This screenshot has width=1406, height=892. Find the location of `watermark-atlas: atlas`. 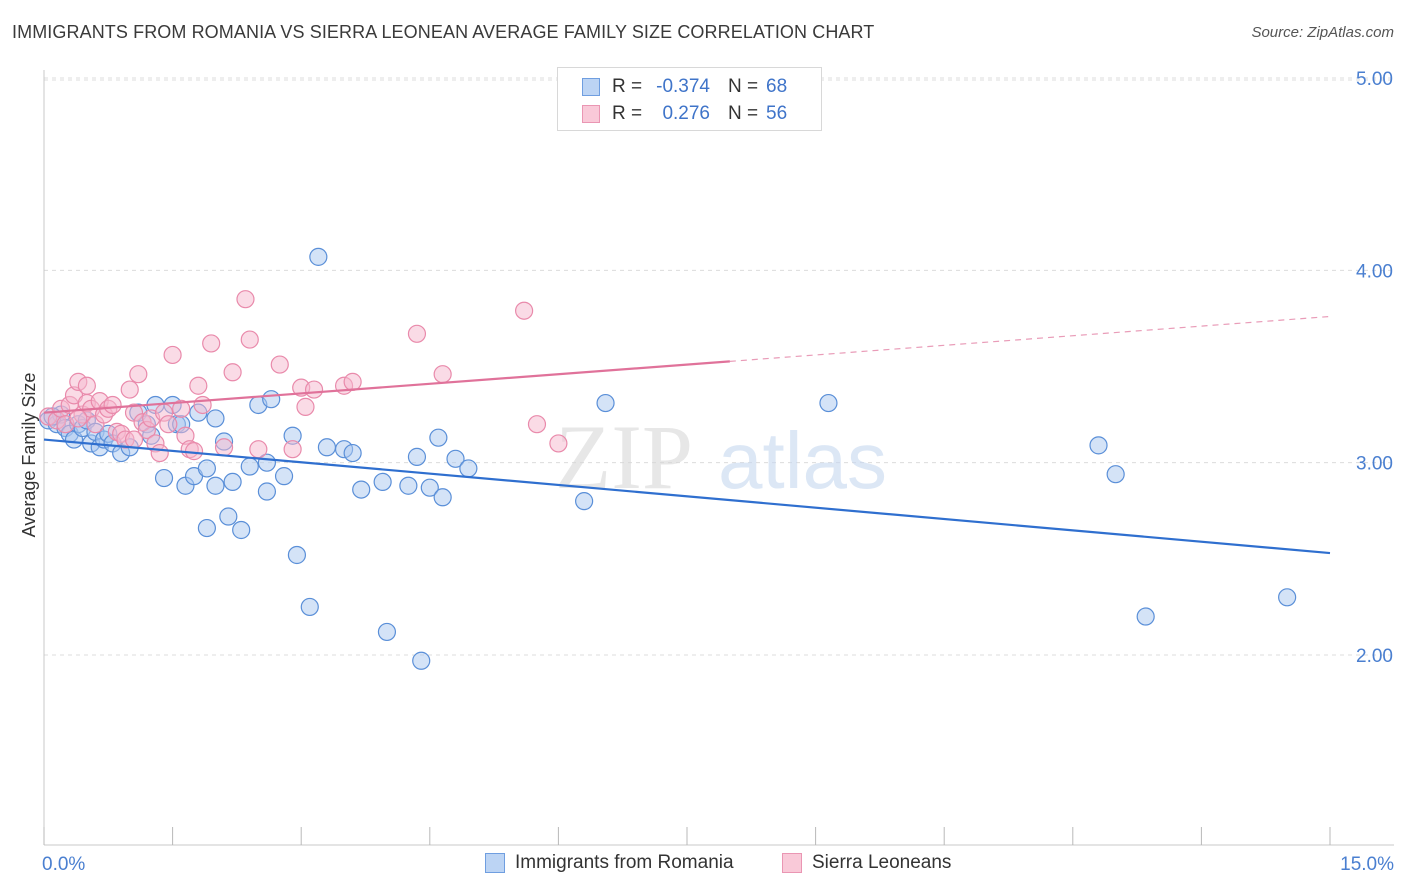

watermark-atlas: atlas is located at coordinates (802, 460).